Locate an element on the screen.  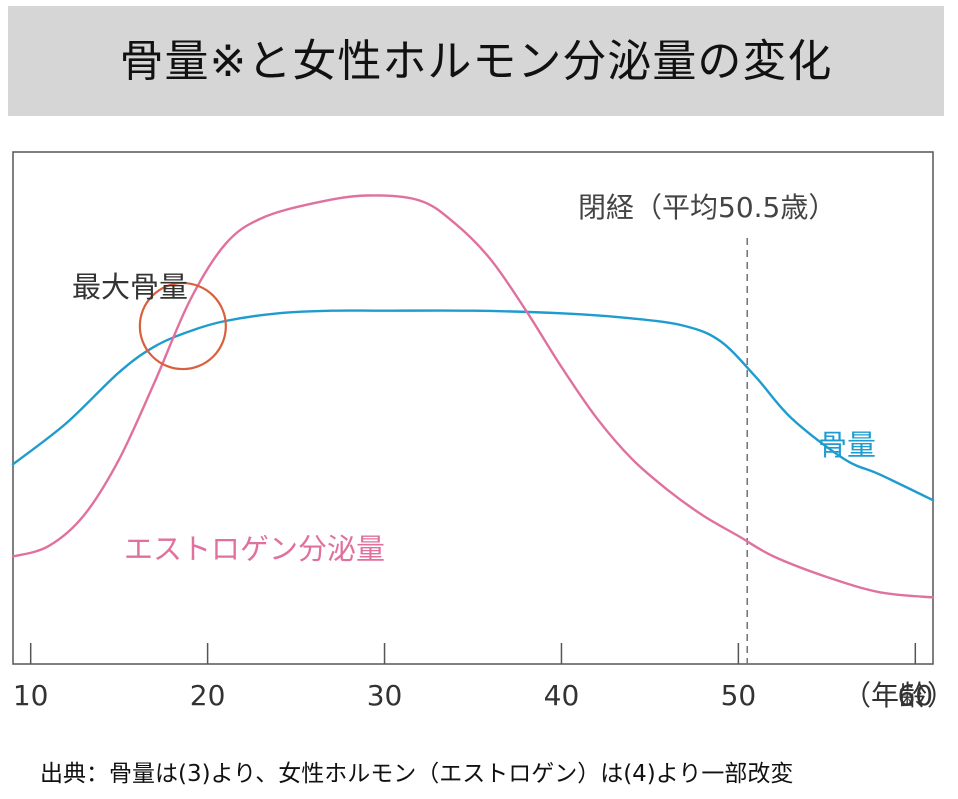
x-tick-label-20: 20 is located at coordinates (208, 695).